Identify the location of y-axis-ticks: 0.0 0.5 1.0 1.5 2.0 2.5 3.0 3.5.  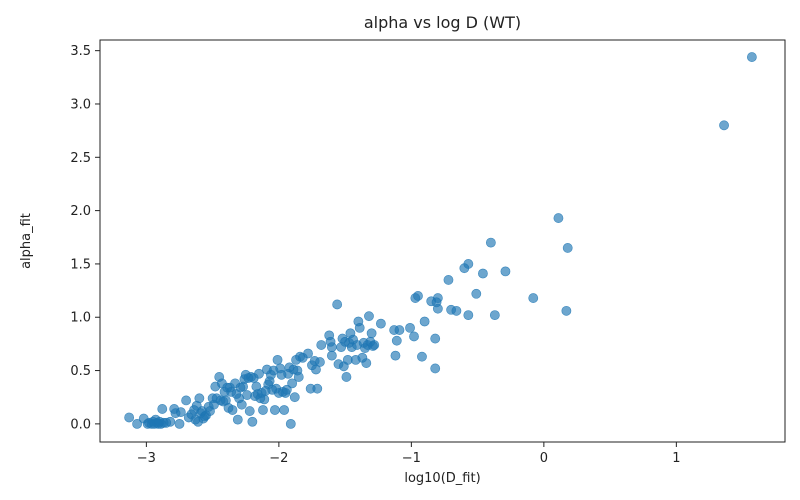
(85, 238).